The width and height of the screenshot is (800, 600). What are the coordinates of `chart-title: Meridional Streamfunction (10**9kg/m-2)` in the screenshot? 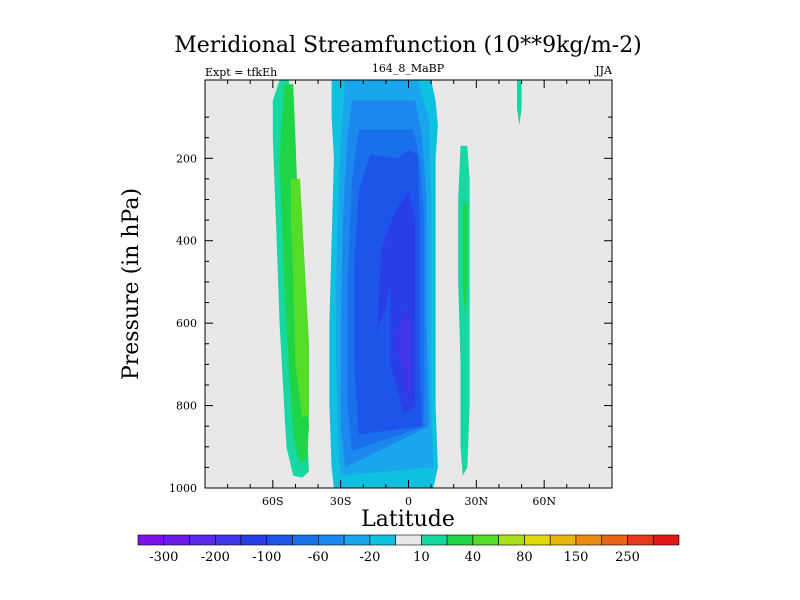 It's located at (408, 45).